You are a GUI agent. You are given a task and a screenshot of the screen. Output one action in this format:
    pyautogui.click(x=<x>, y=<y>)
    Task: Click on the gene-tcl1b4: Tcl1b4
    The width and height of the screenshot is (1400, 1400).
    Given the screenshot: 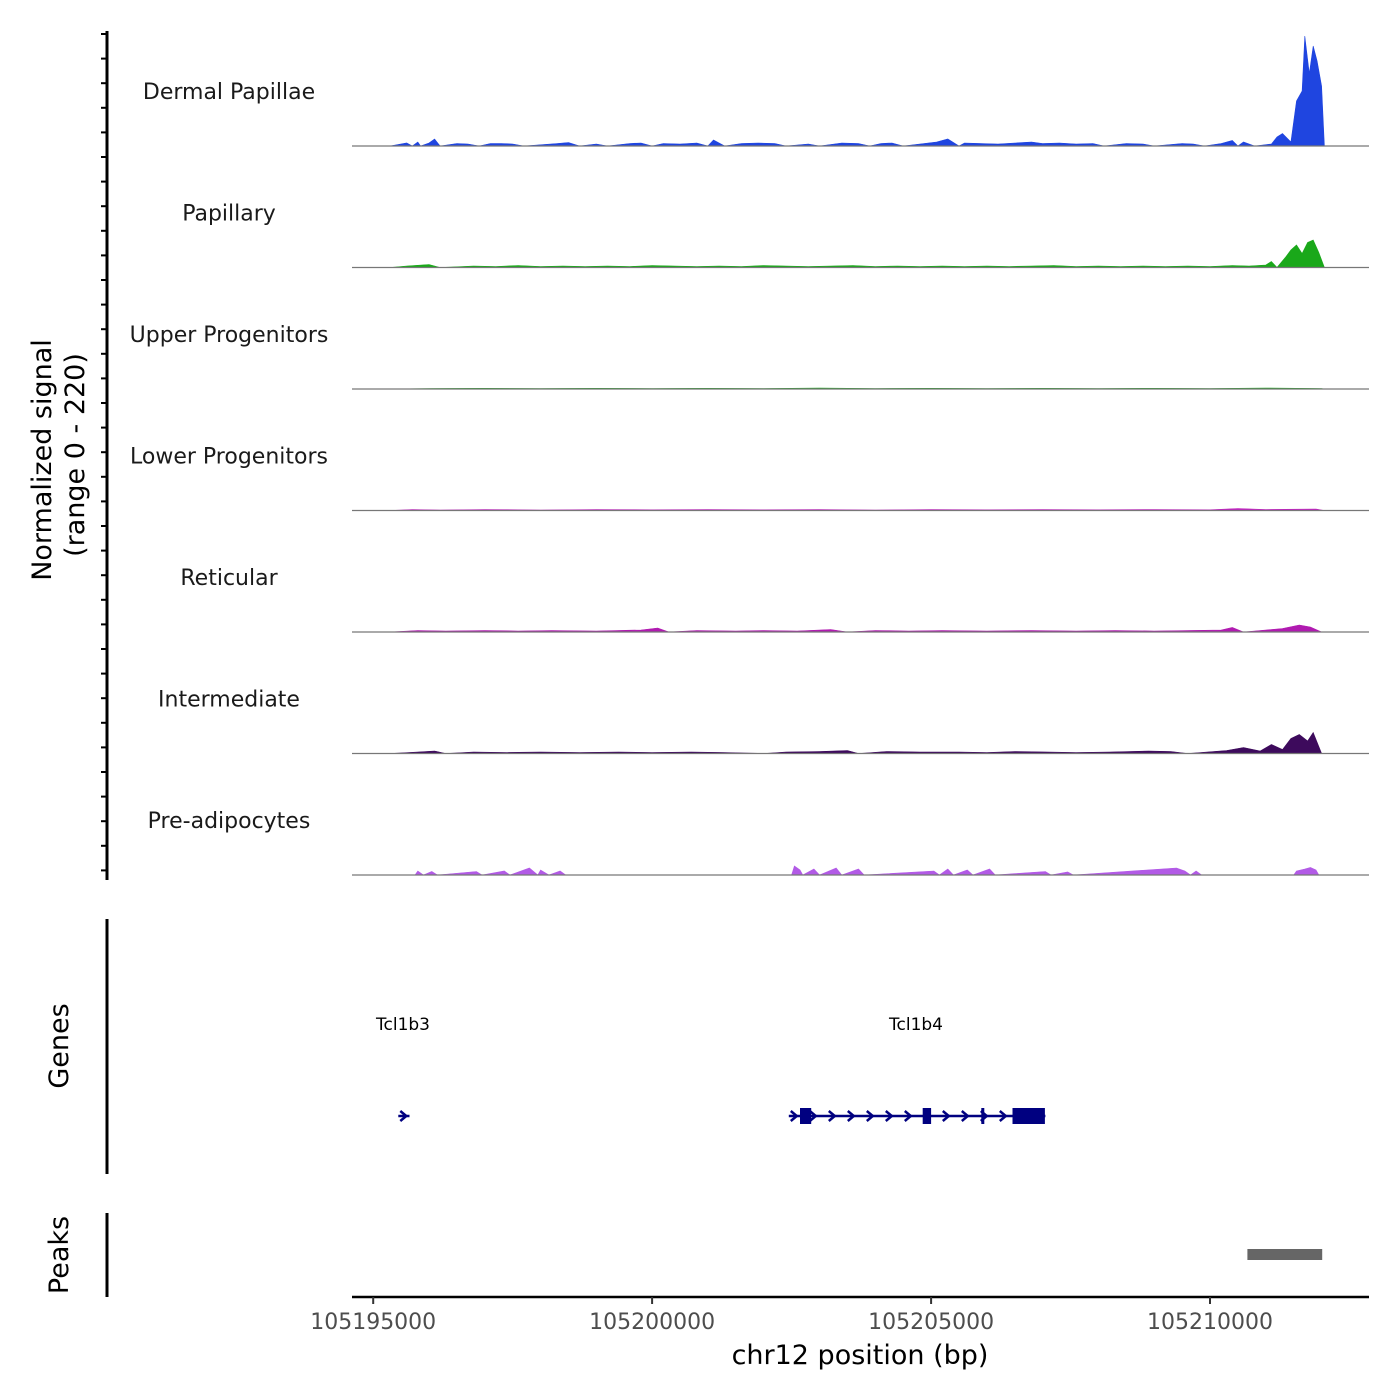 What is the action you would take?
    pyautogui.click(x=917, y=1069)
    